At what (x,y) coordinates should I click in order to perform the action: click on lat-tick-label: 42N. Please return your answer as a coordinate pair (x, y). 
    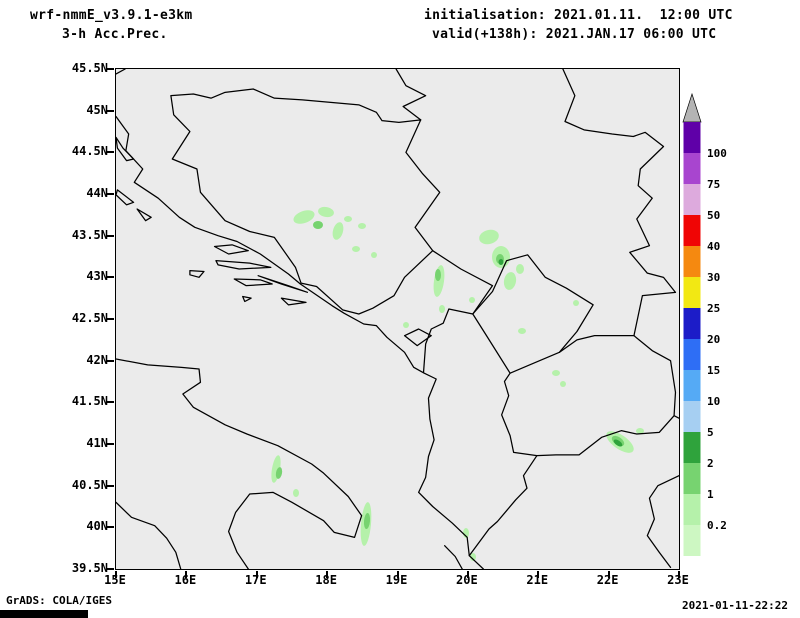
    Looking at the image, I should click on (97, 359).